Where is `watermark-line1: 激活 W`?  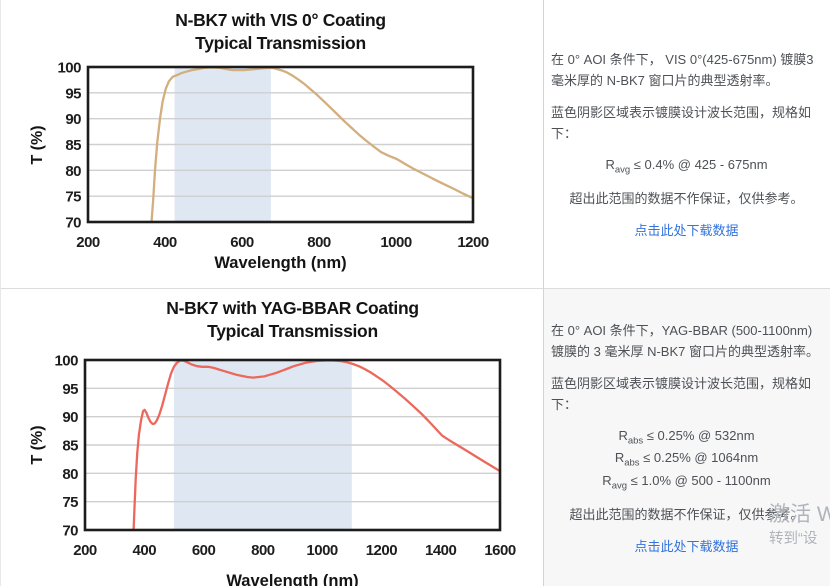
watermark-line1: 激活 W is located at coordinates (799, 514).